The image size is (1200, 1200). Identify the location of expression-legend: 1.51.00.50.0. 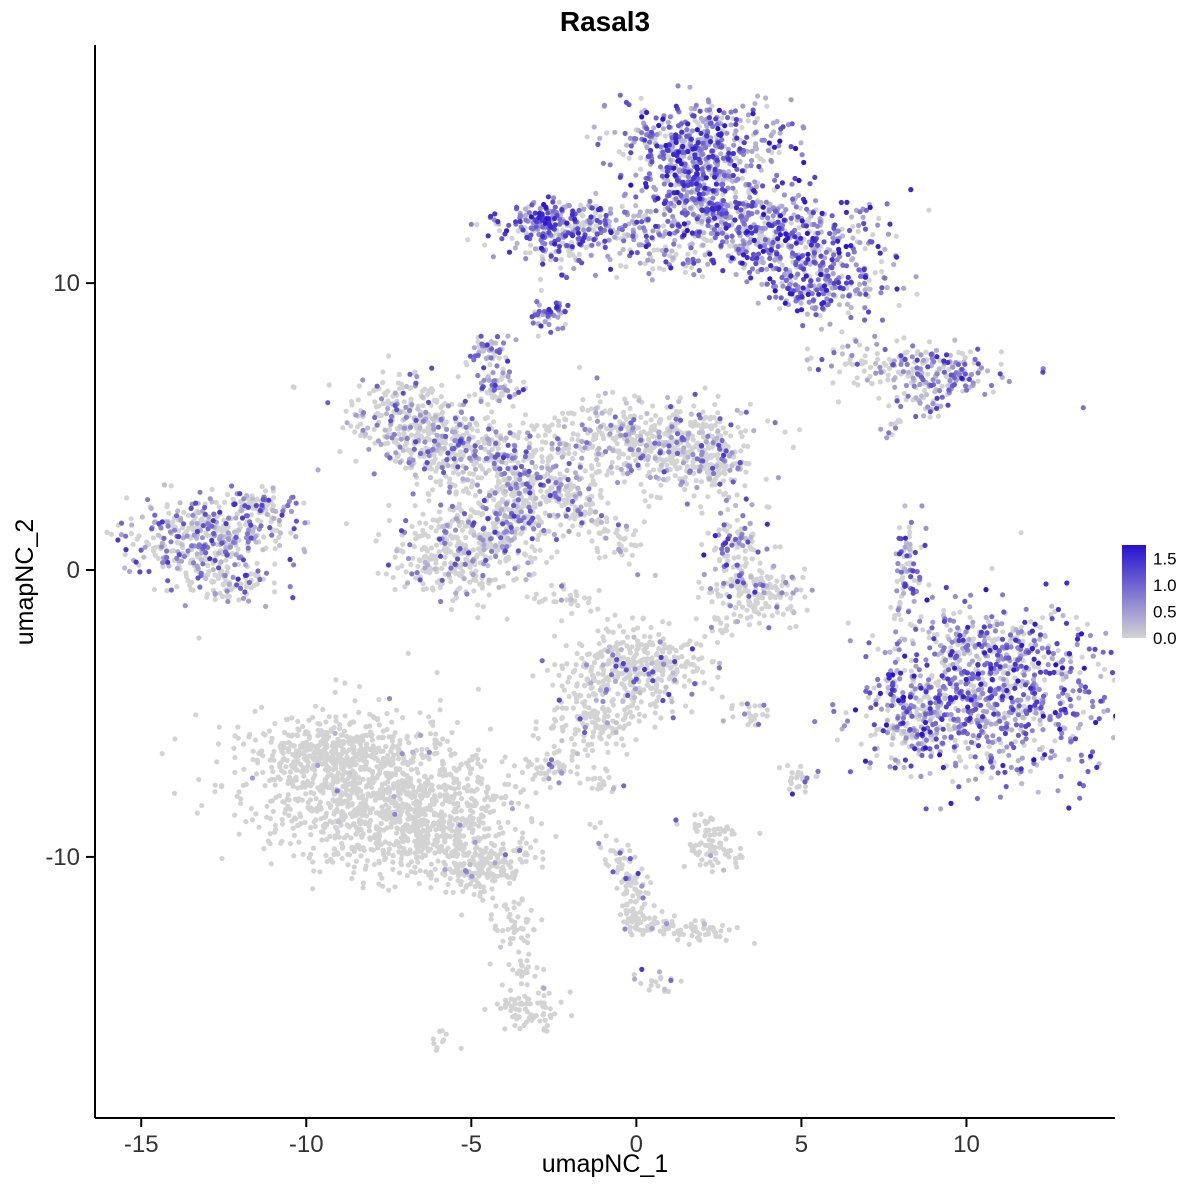
(1149, 596).